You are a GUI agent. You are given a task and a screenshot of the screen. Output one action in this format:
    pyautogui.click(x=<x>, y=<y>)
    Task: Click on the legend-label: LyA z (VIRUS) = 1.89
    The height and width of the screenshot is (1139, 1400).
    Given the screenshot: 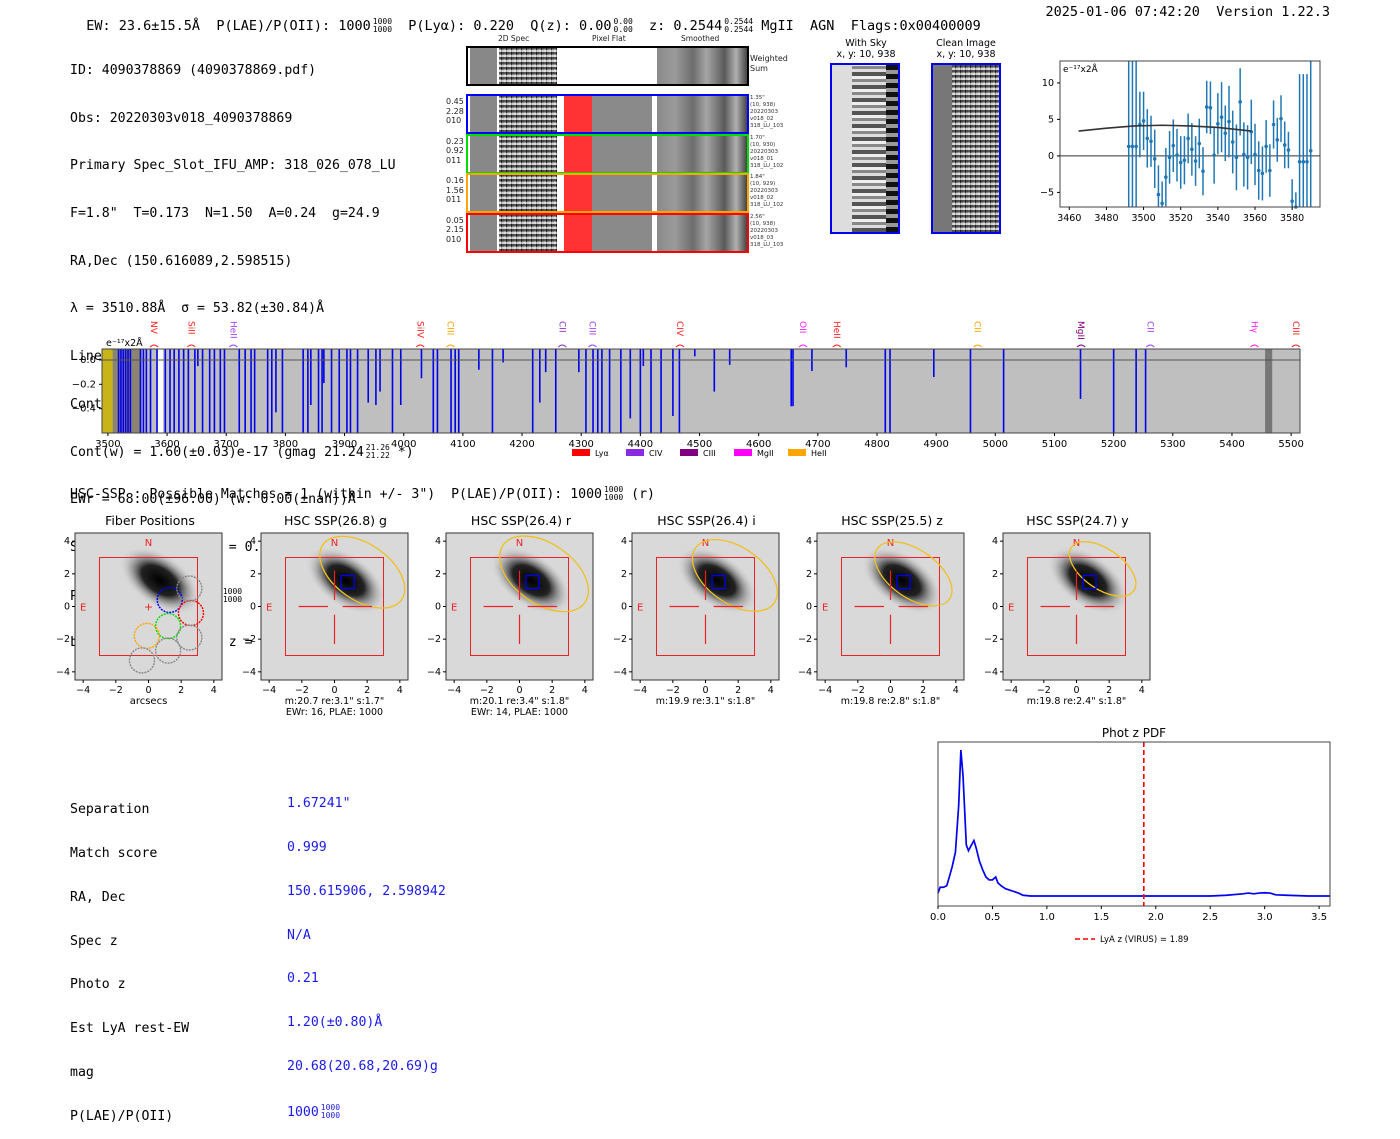 What is the action you would take?
    pyautogui.click(x=1144, y=940)
    